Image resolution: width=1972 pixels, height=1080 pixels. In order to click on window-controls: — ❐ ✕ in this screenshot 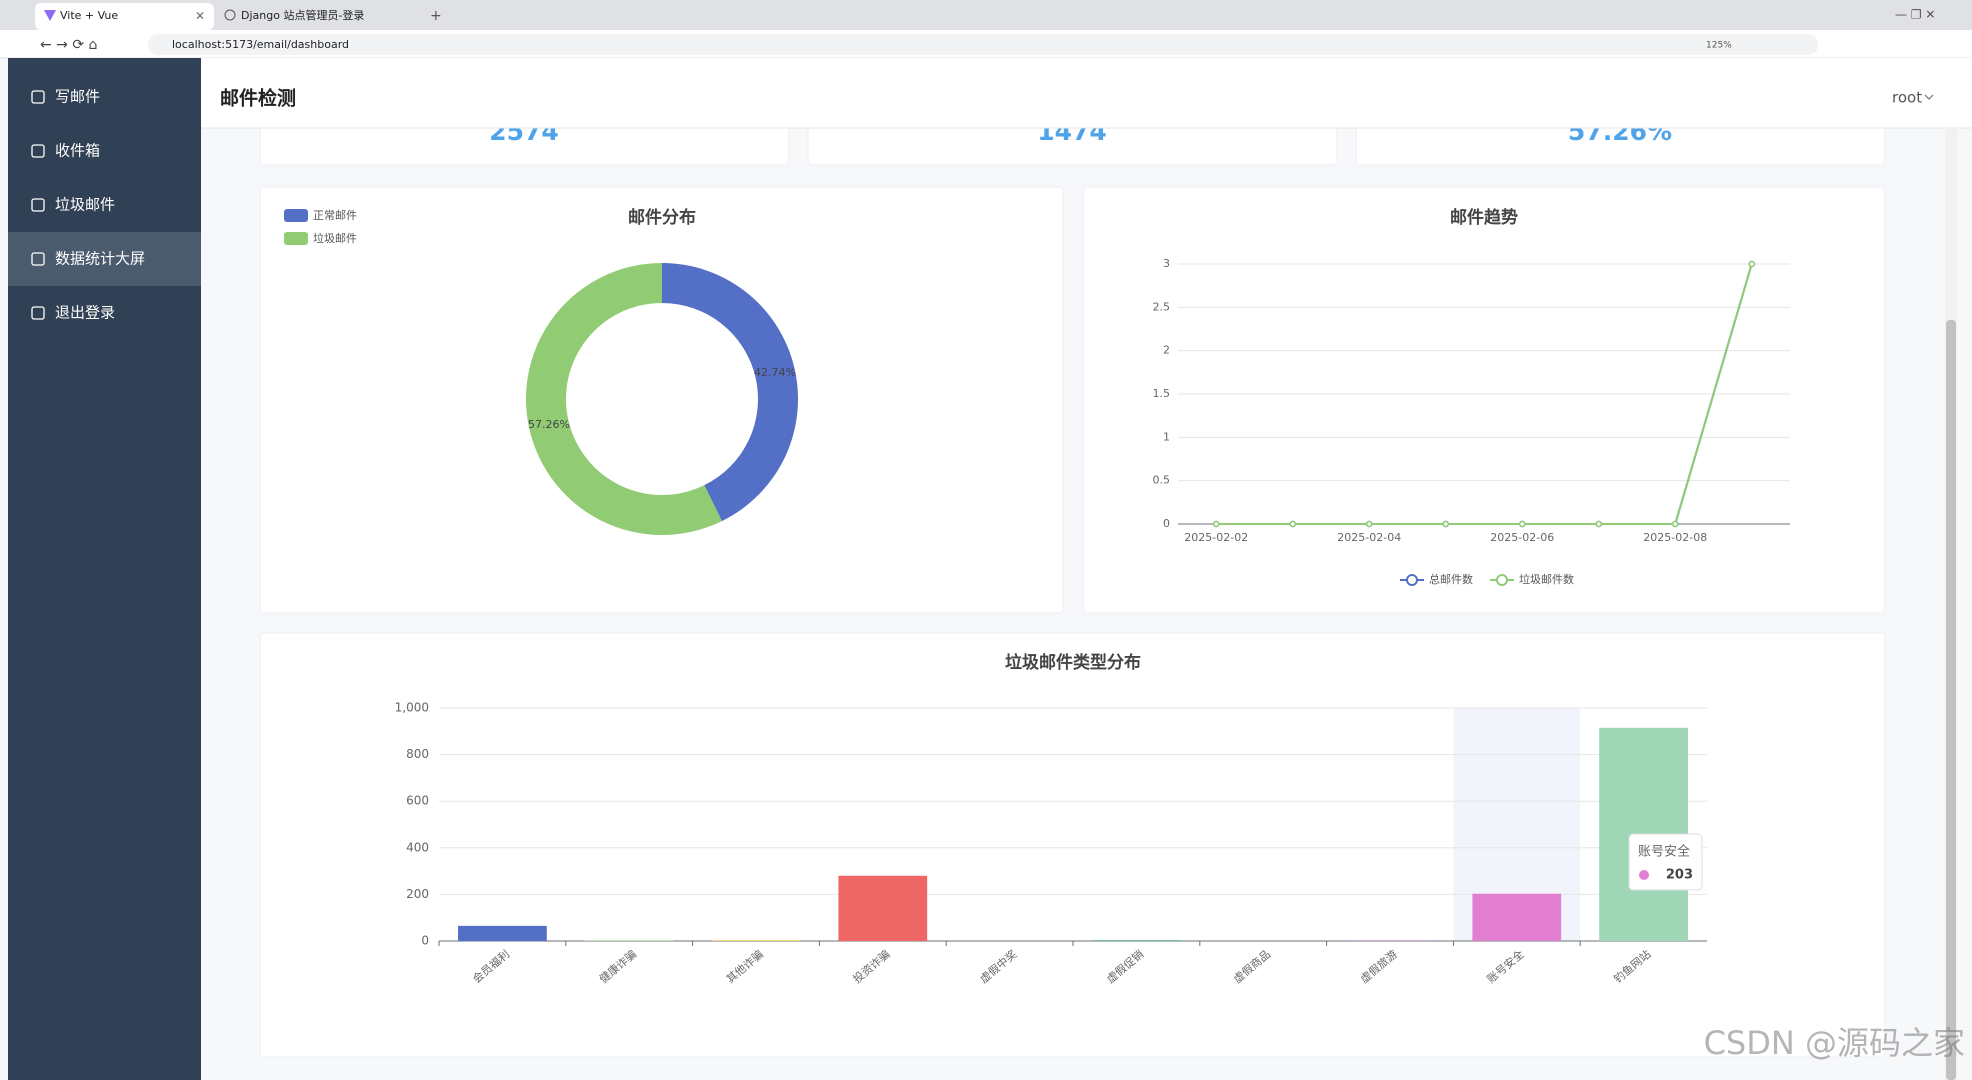, I will do `click(1915, 15)`.